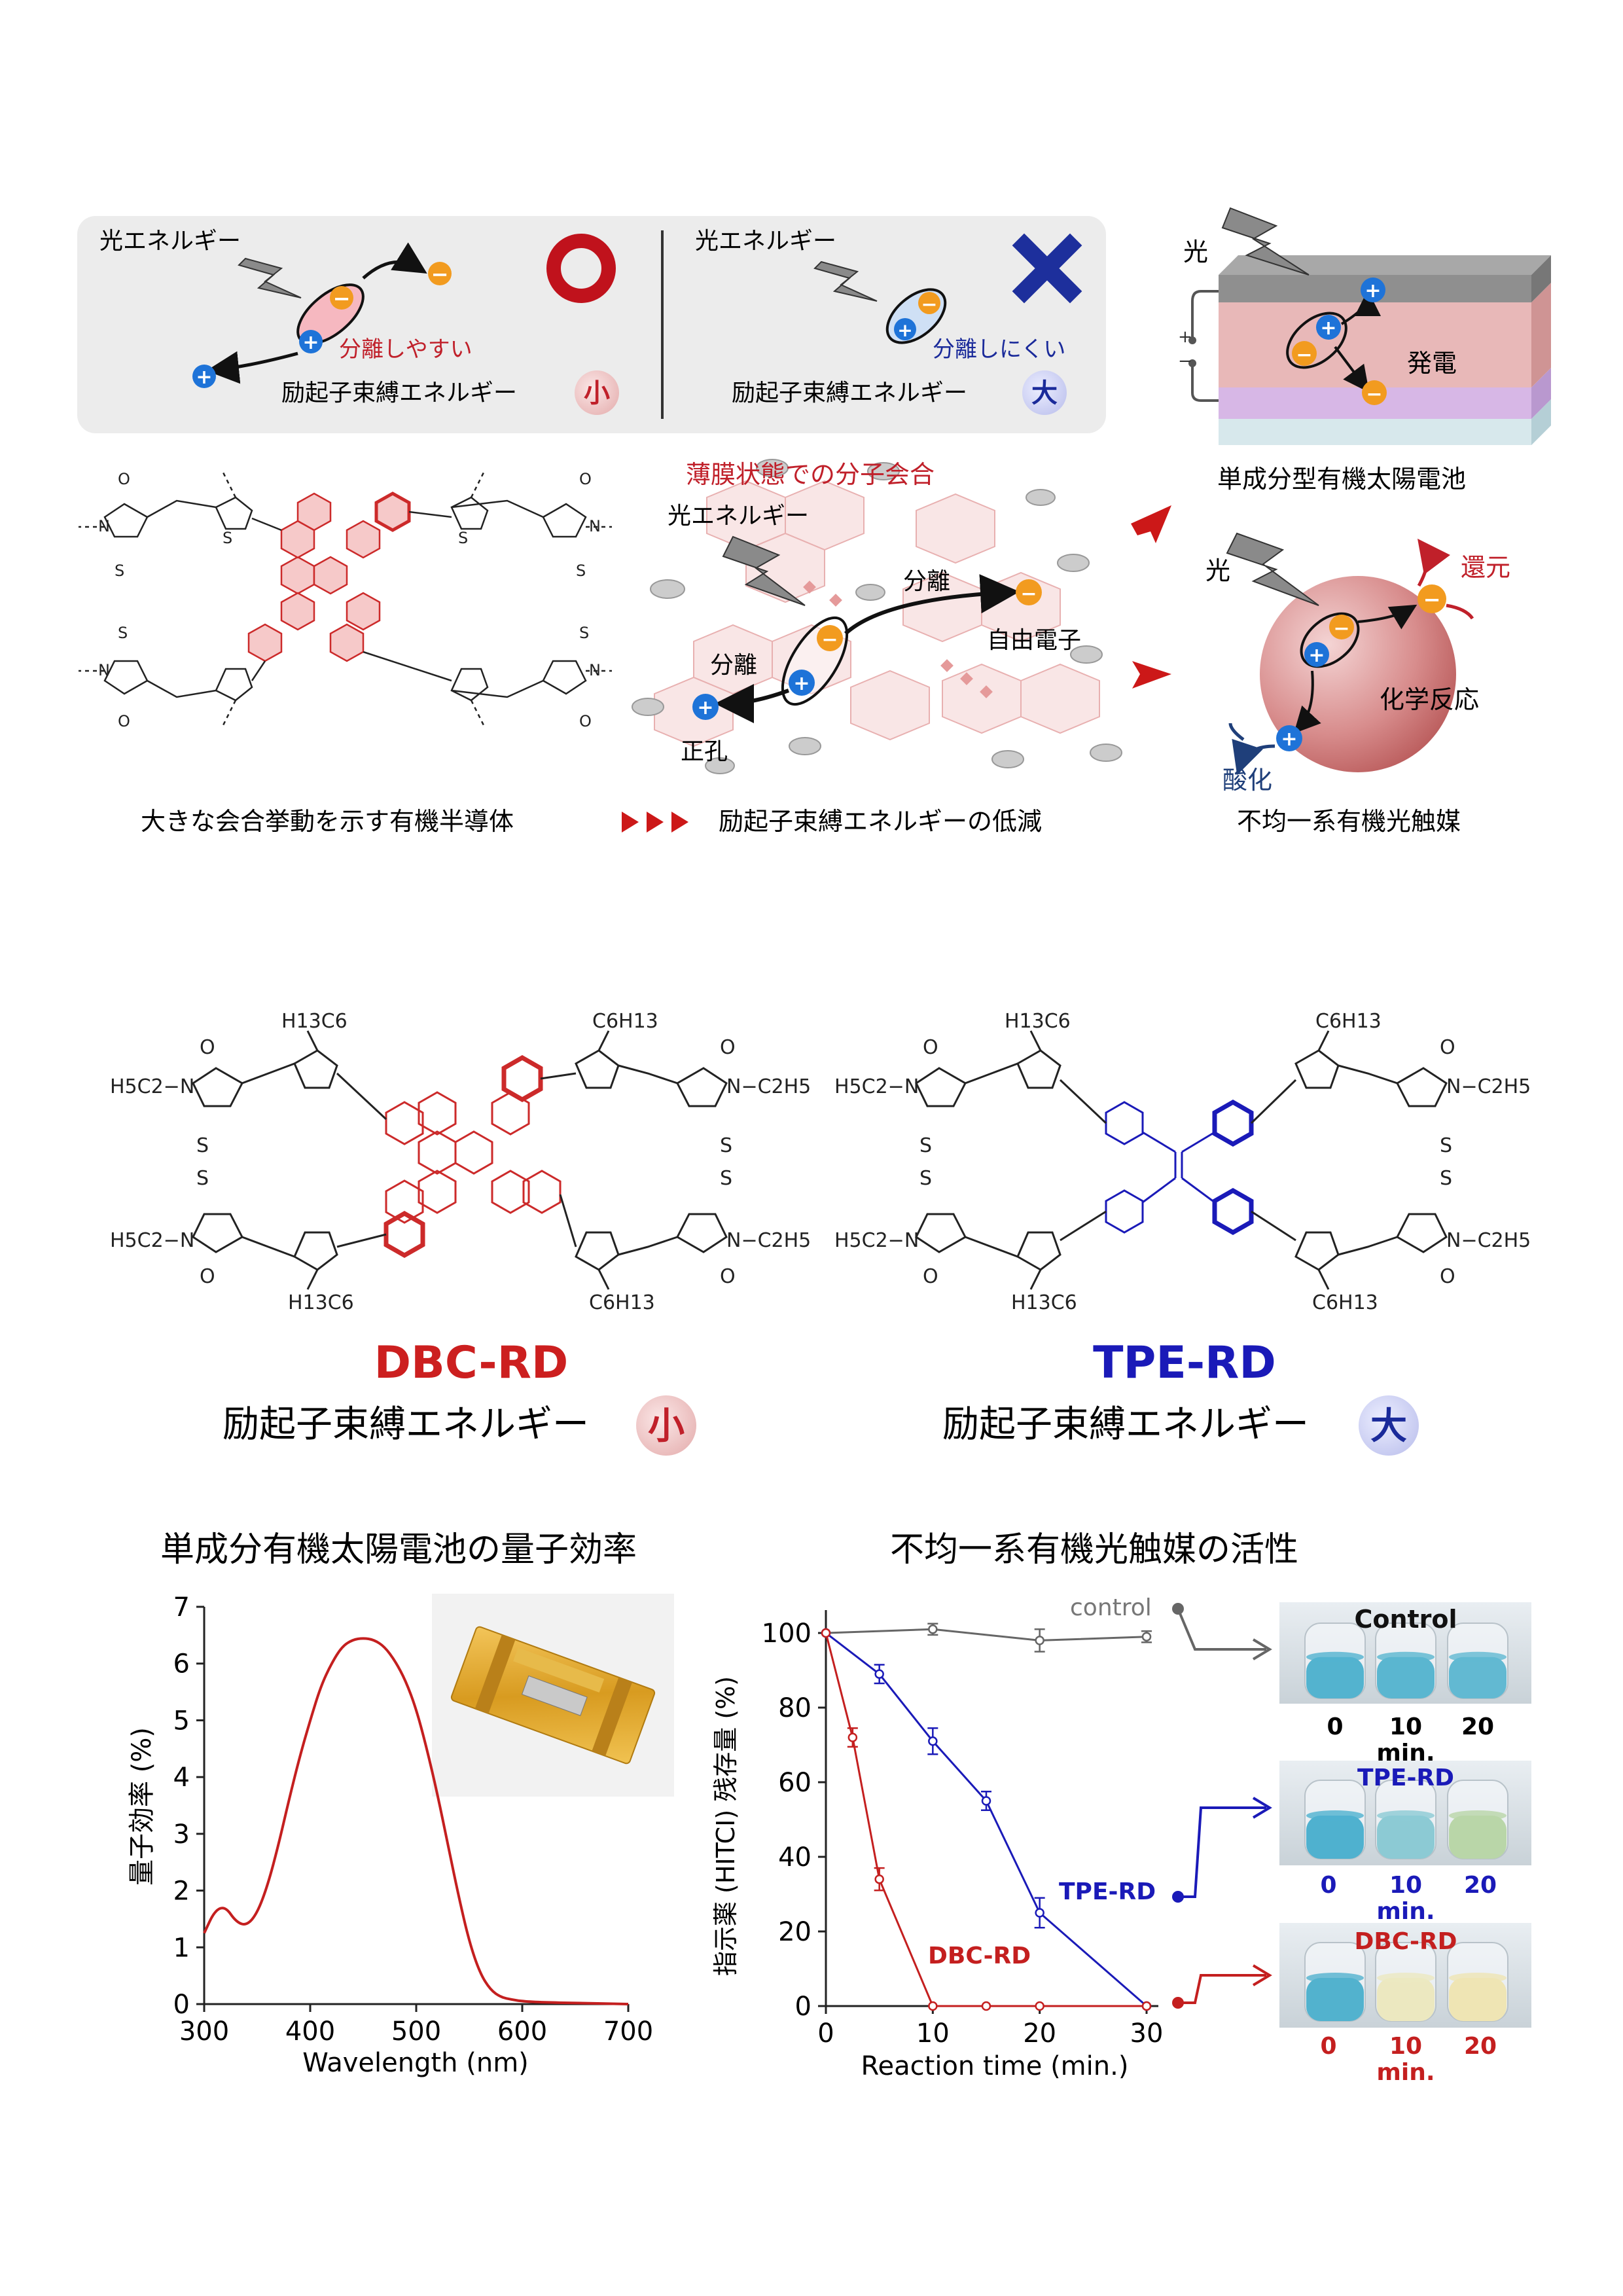 The height and width of the screenshot is (2296, 1623). I want to click on dbc-hexyl-3: H13C6, so click(321, 1302).